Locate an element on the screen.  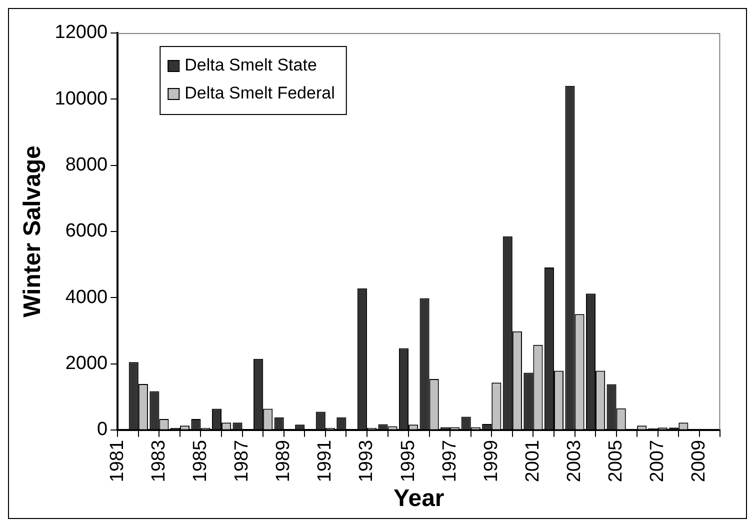
x-tick-label: 2001 is located at coordinates (533, 461).